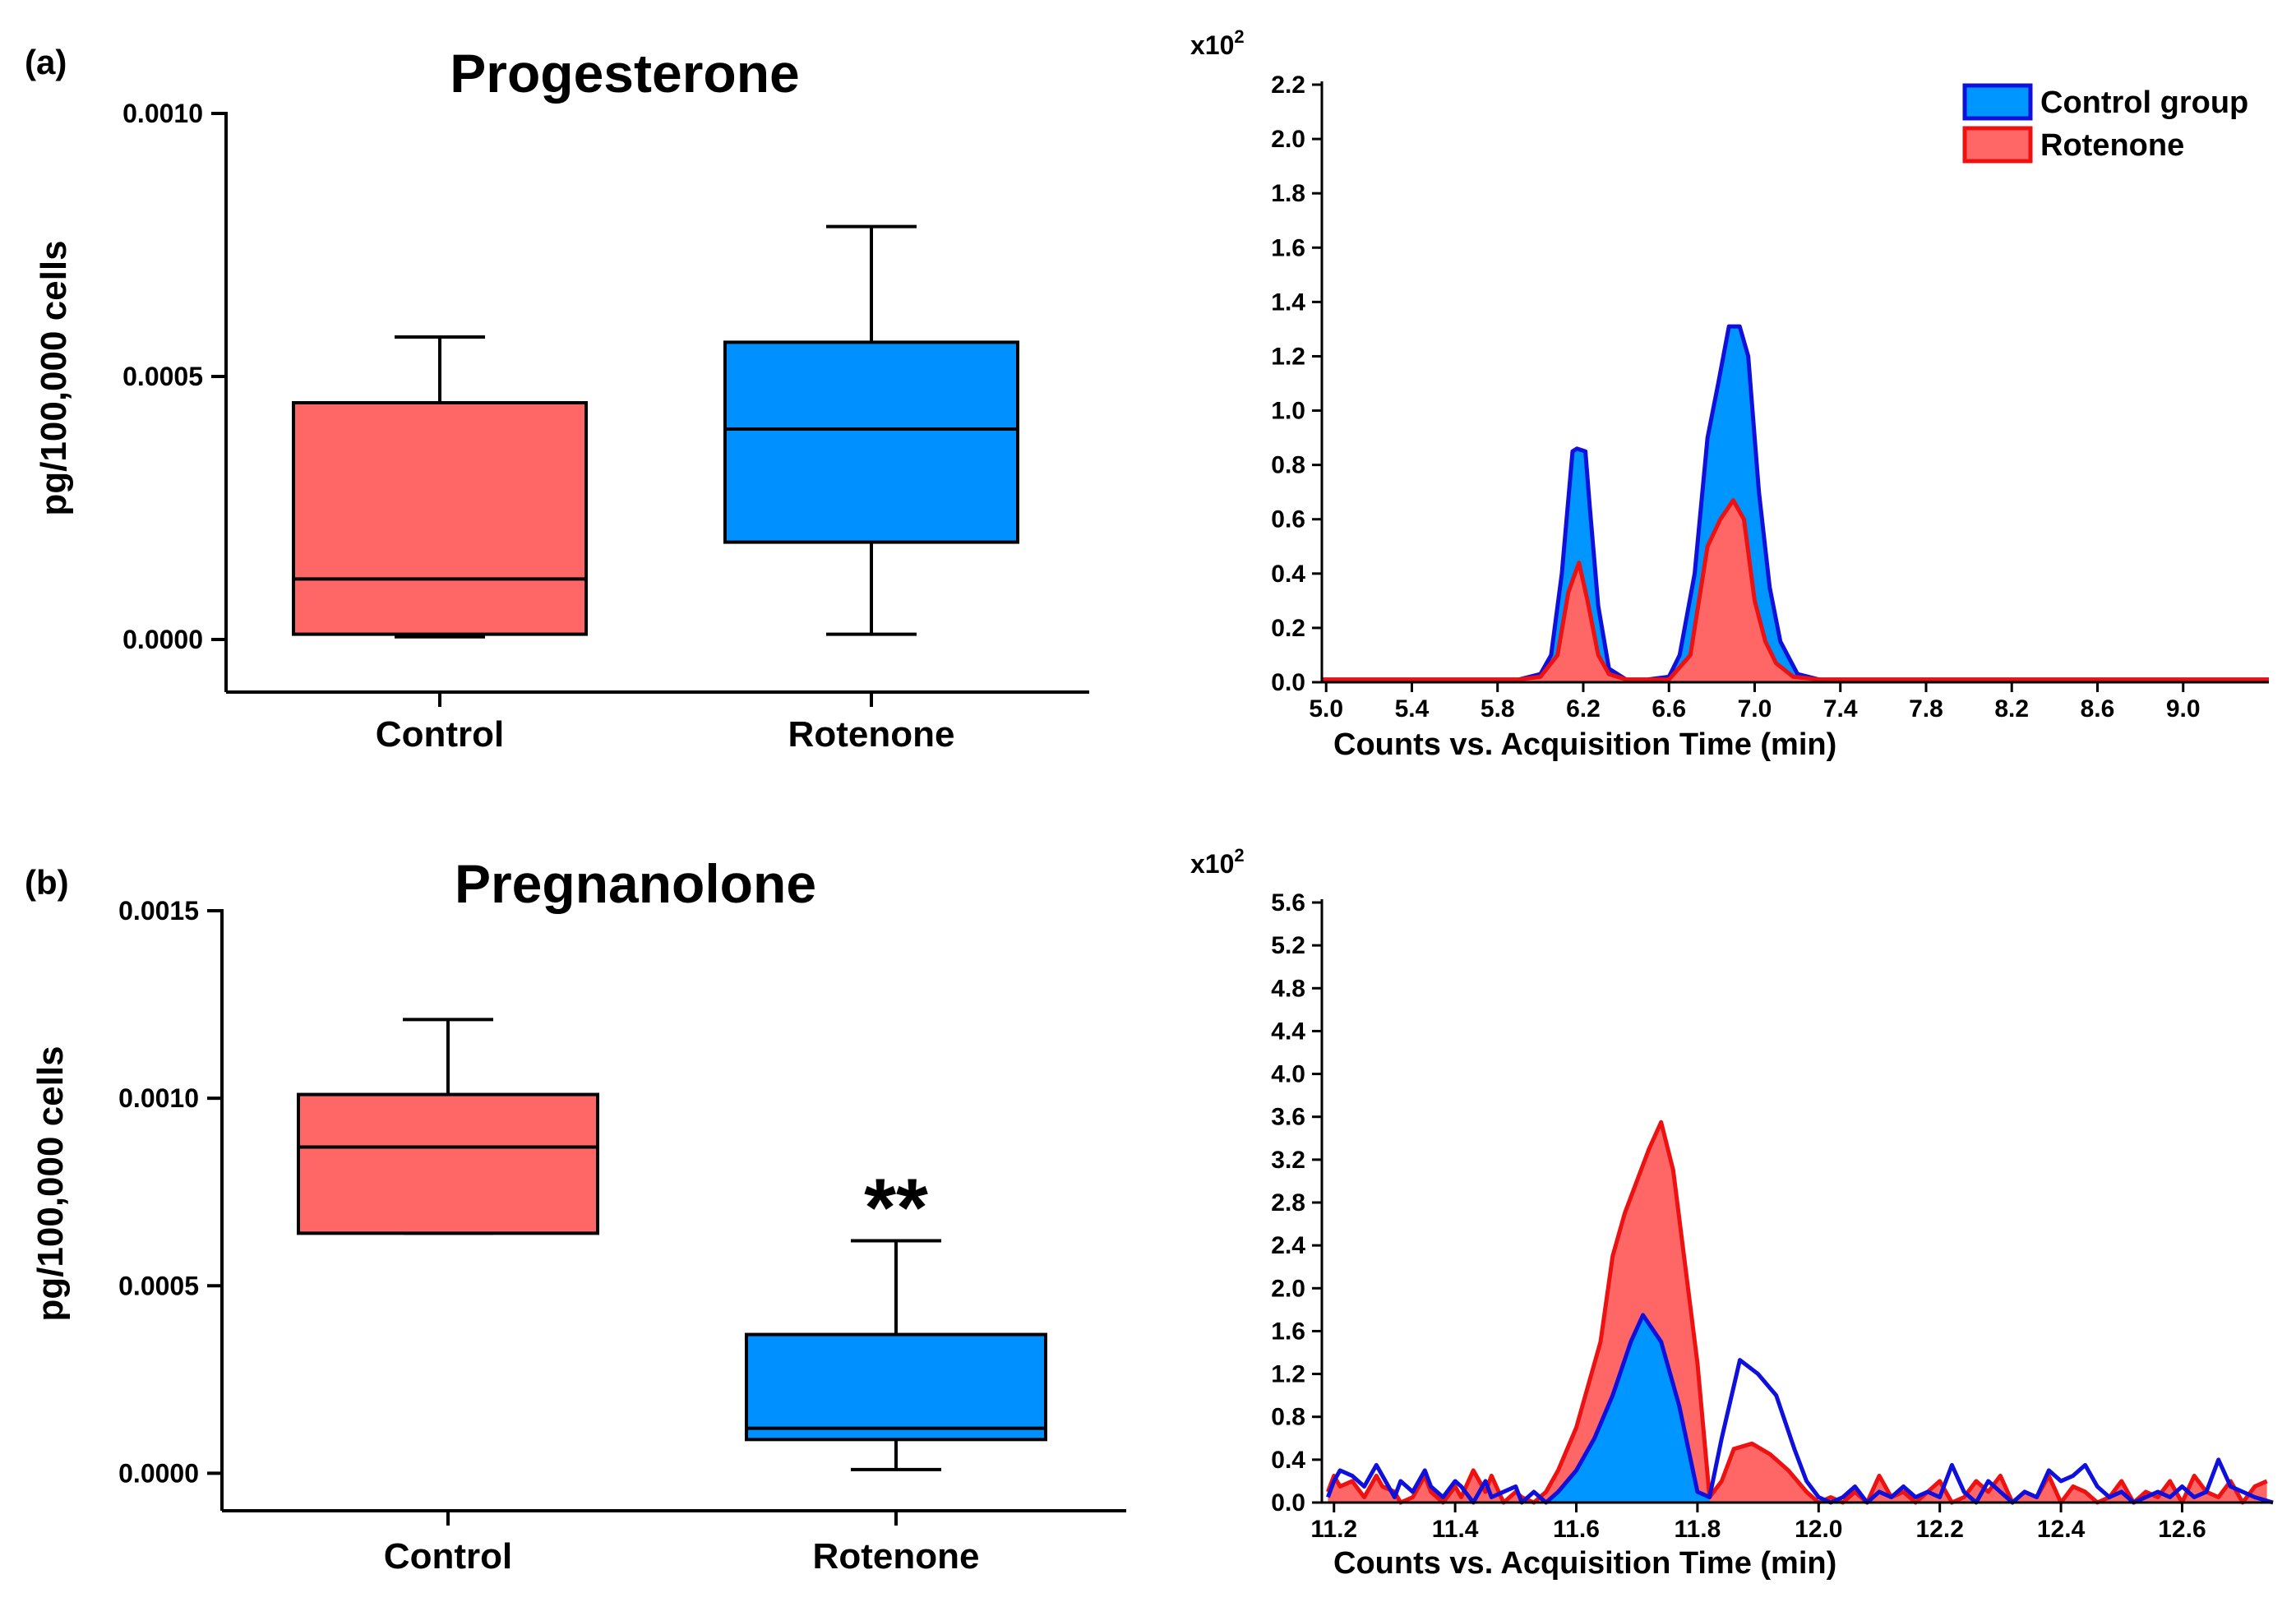 This screenshot has height=1602, width=2296. I want to click on legend-control-group-swatch, so click(1998, 102).